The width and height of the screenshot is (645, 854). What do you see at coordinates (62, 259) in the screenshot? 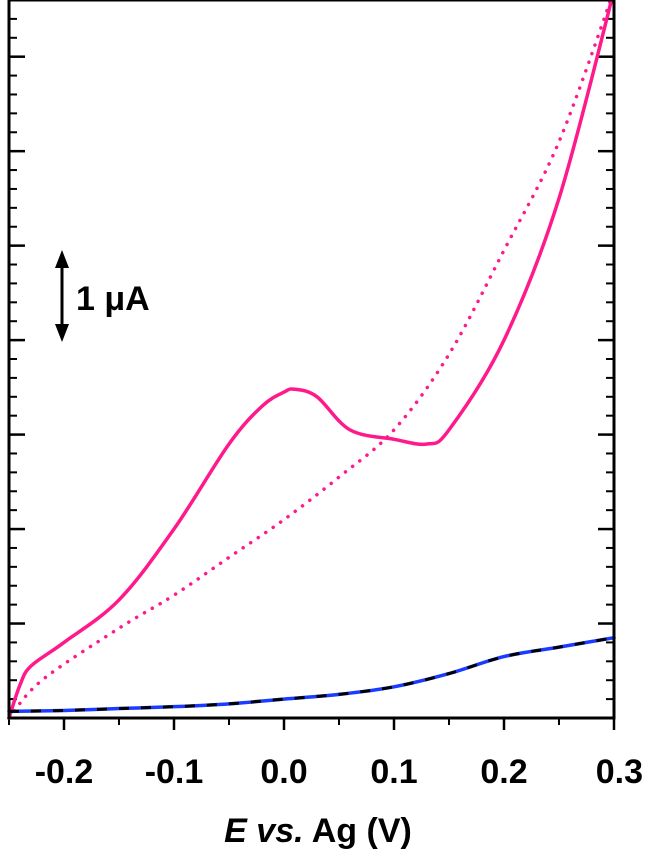
I see `scale-bar-arrow-up` at bounding box center [62, 259].